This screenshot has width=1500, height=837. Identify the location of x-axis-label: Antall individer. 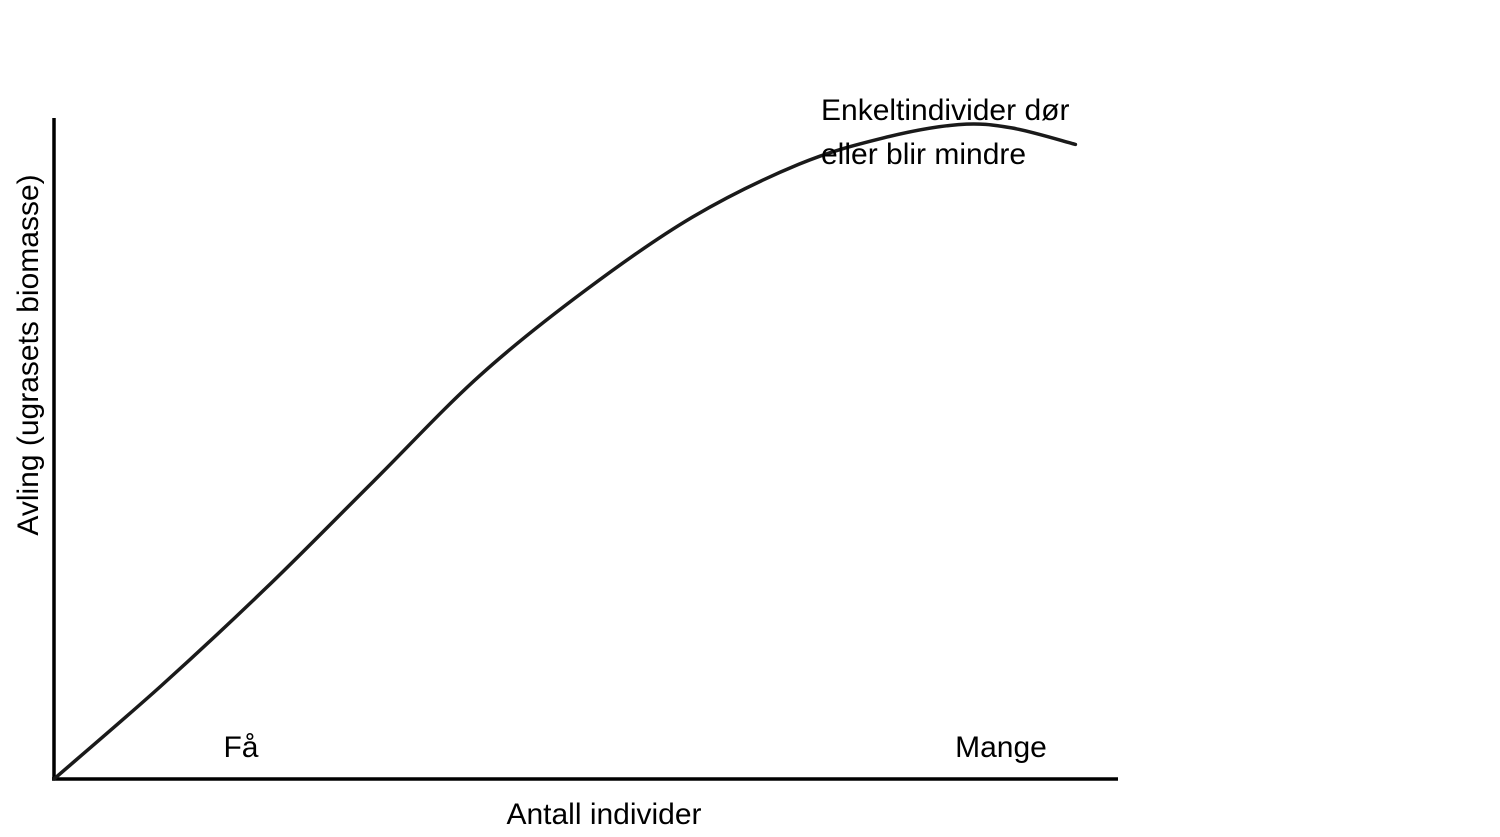
(603, 814).